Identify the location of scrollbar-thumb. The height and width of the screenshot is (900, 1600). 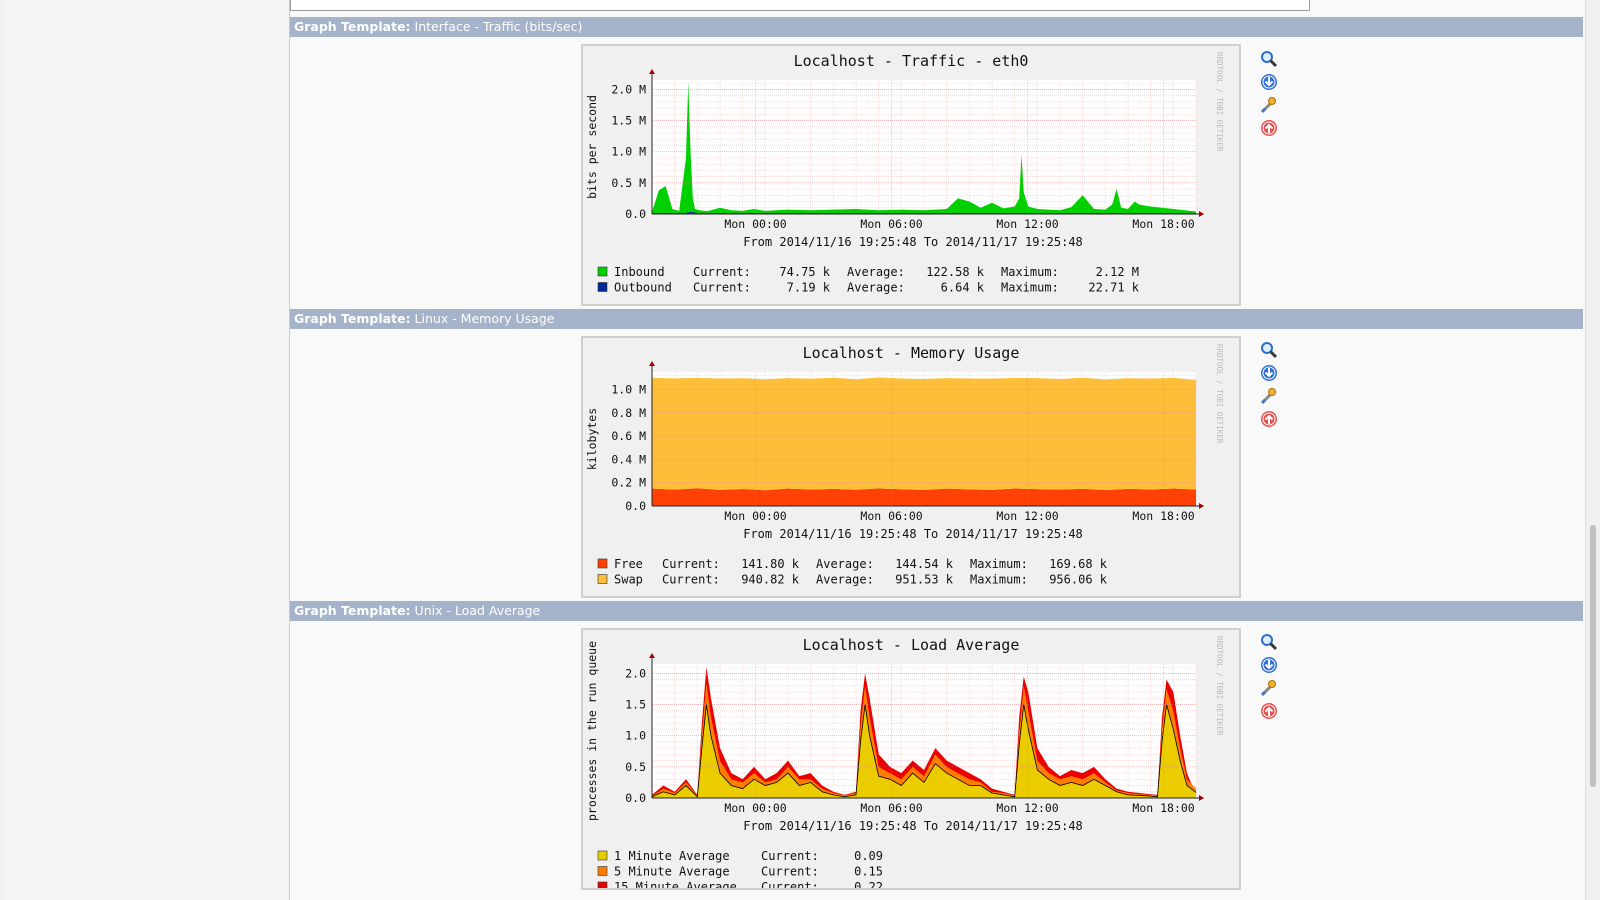
(1593, 656).